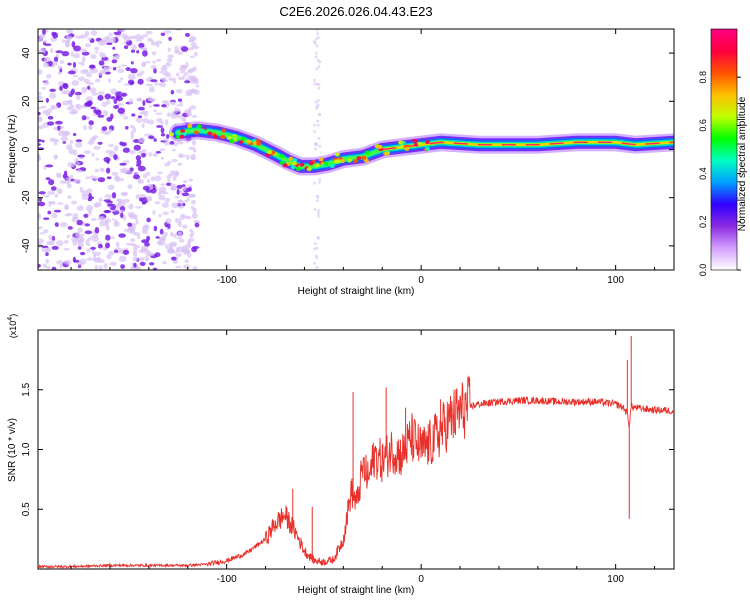 Image resolution: width=750 pixels, height=600 pixels. I want to click on x-tick-label: -100, so click(227, 280).